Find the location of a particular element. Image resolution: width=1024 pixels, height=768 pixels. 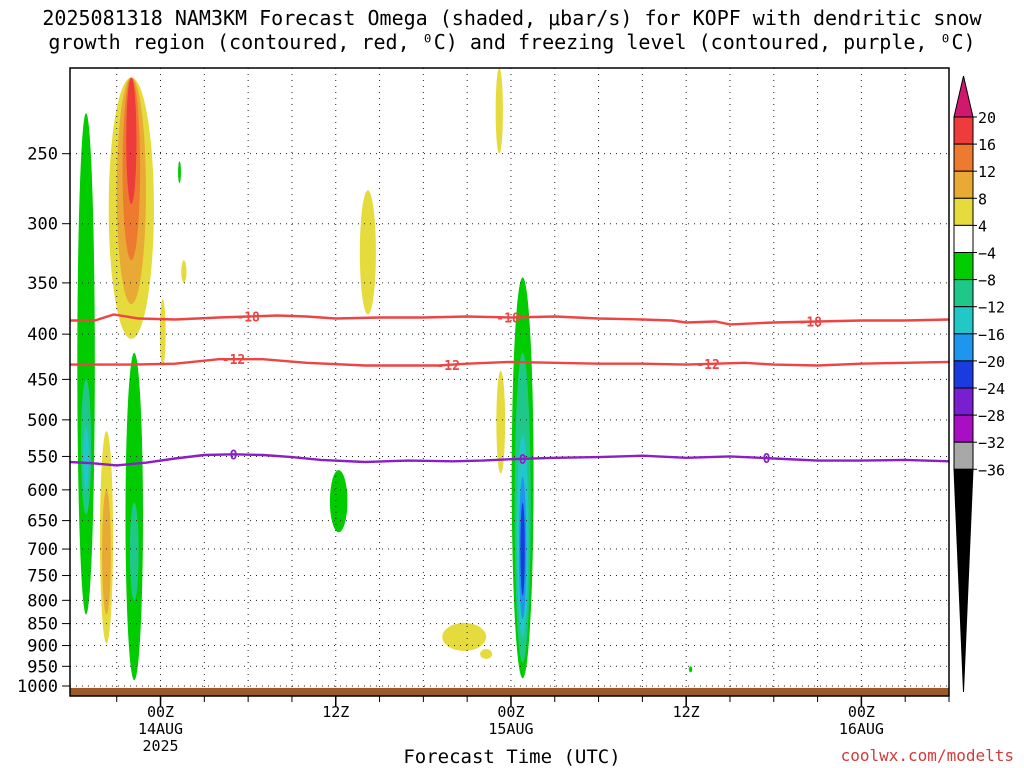

y-tick-label: 450 is located at coordinates (42, 380).